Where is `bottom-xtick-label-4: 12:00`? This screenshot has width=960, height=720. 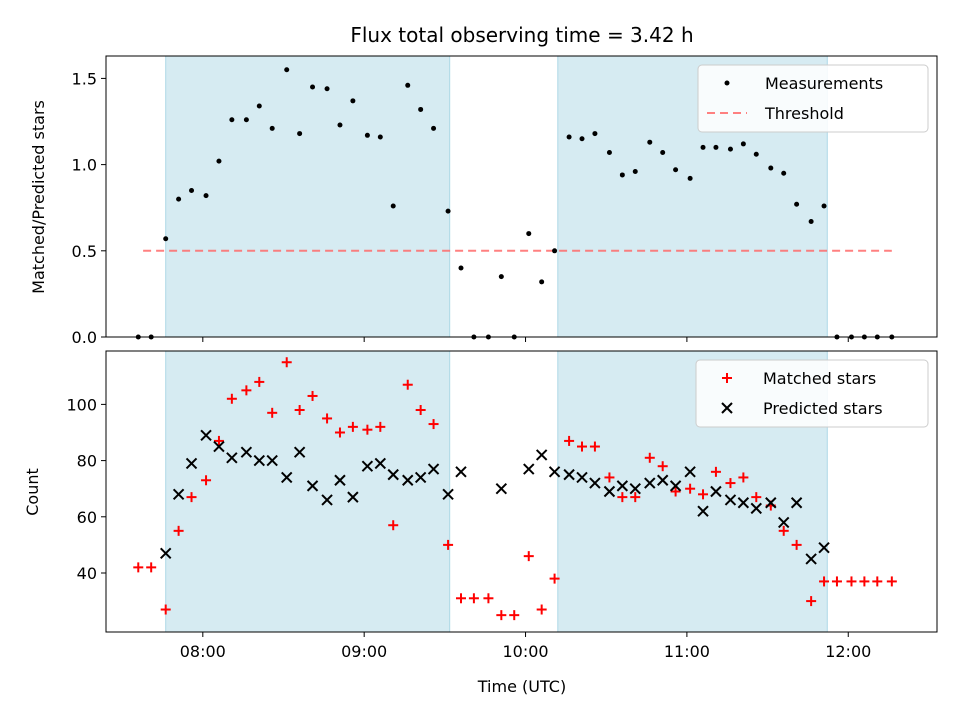
bottom-xtick-label-4: 12:00 is located at coordinates (848, 651).